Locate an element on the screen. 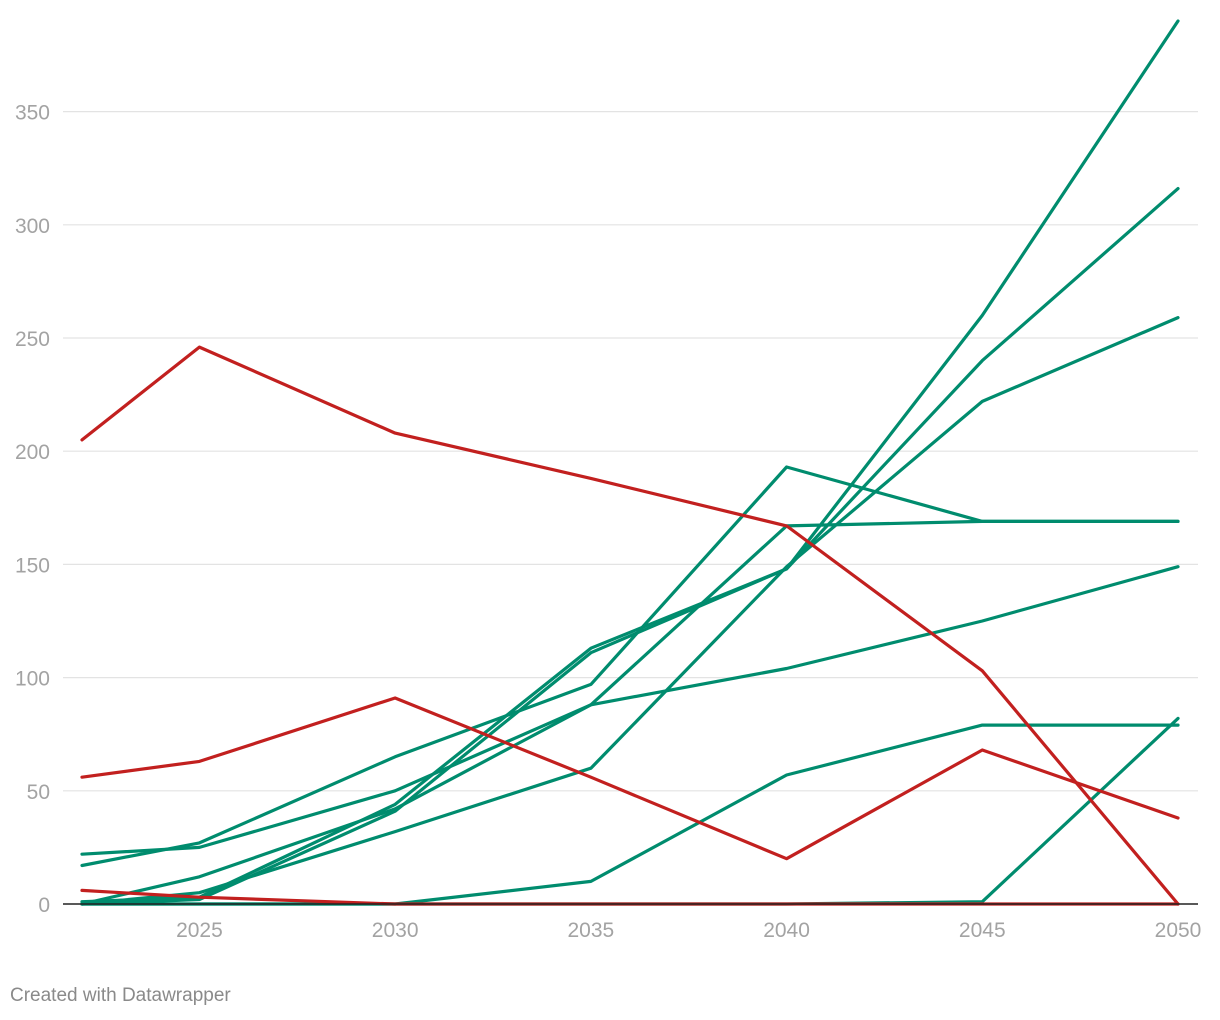  y-tick-label-150: 150 is located at coordinates (32, 565).